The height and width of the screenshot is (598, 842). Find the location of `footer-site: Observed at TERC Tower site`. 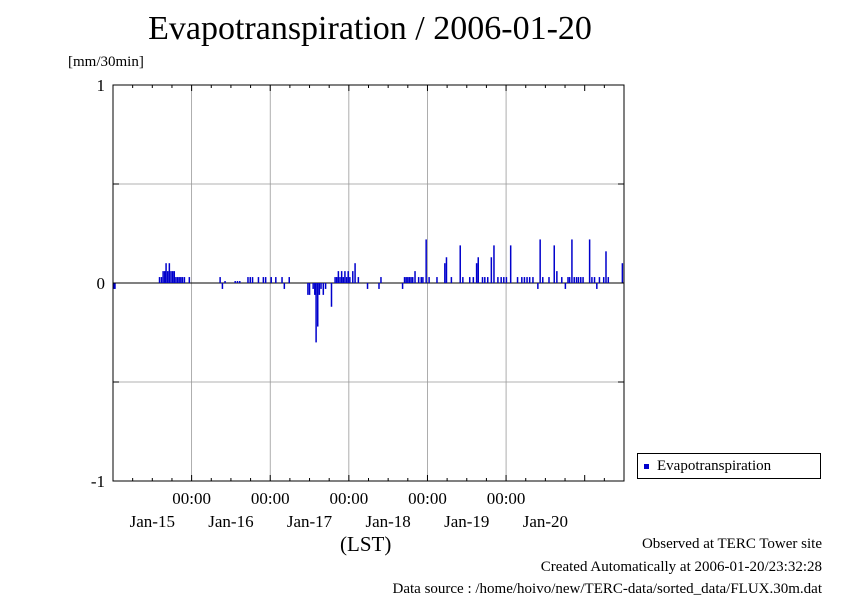

footer-site: Observed at TERC Tower site is located at coordinates (731, 544).